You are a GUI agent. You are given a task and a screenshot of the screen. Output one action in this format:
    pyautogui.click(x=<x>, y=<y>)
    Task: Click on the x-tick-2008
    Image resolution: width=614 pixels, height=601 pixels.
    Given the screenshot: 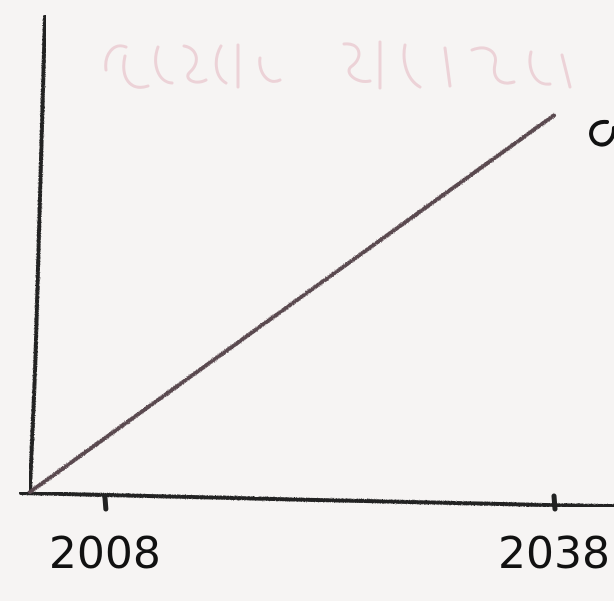 What is the action you would take?
    pyautogui.click(x=105, y=502)
    